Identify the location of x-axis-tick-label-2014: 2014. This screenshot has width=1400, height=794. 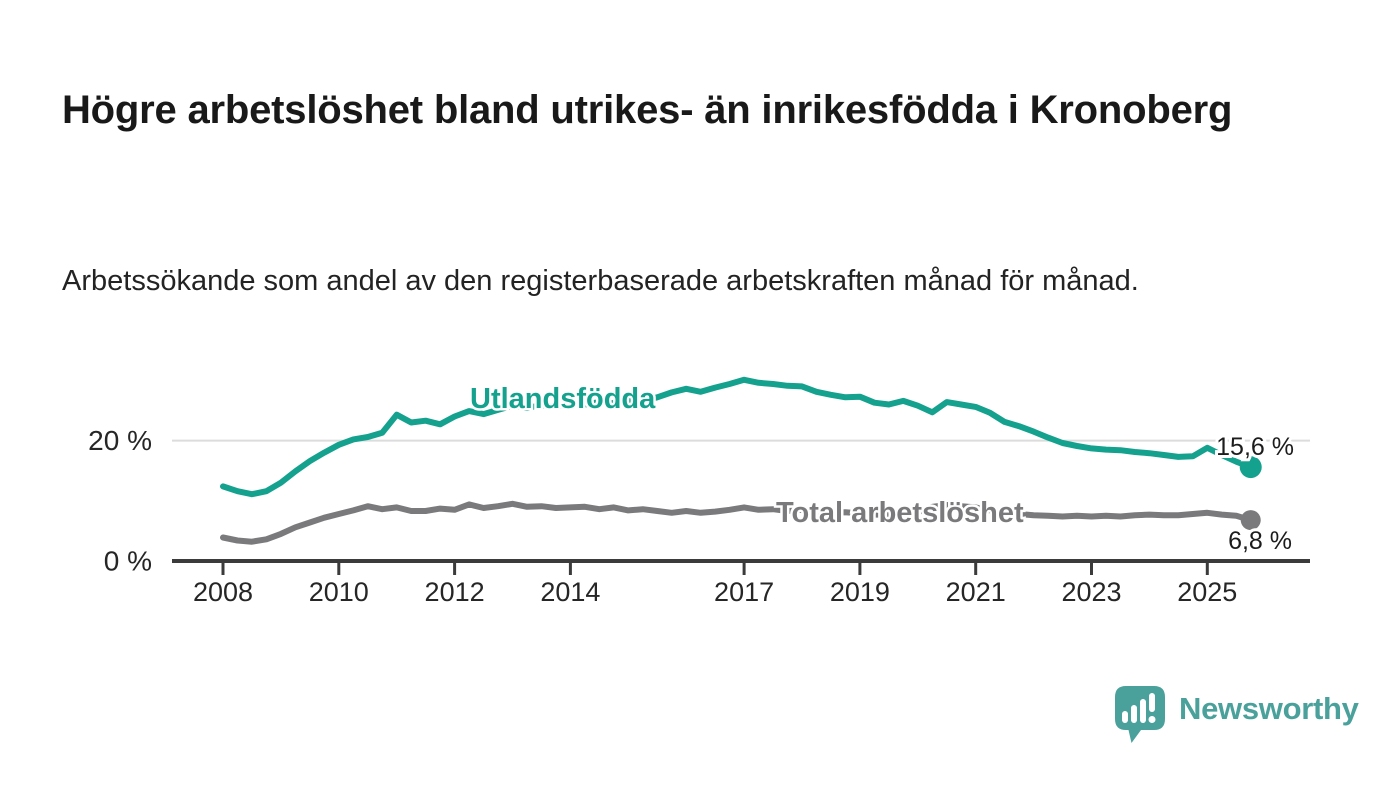
(570, 592).